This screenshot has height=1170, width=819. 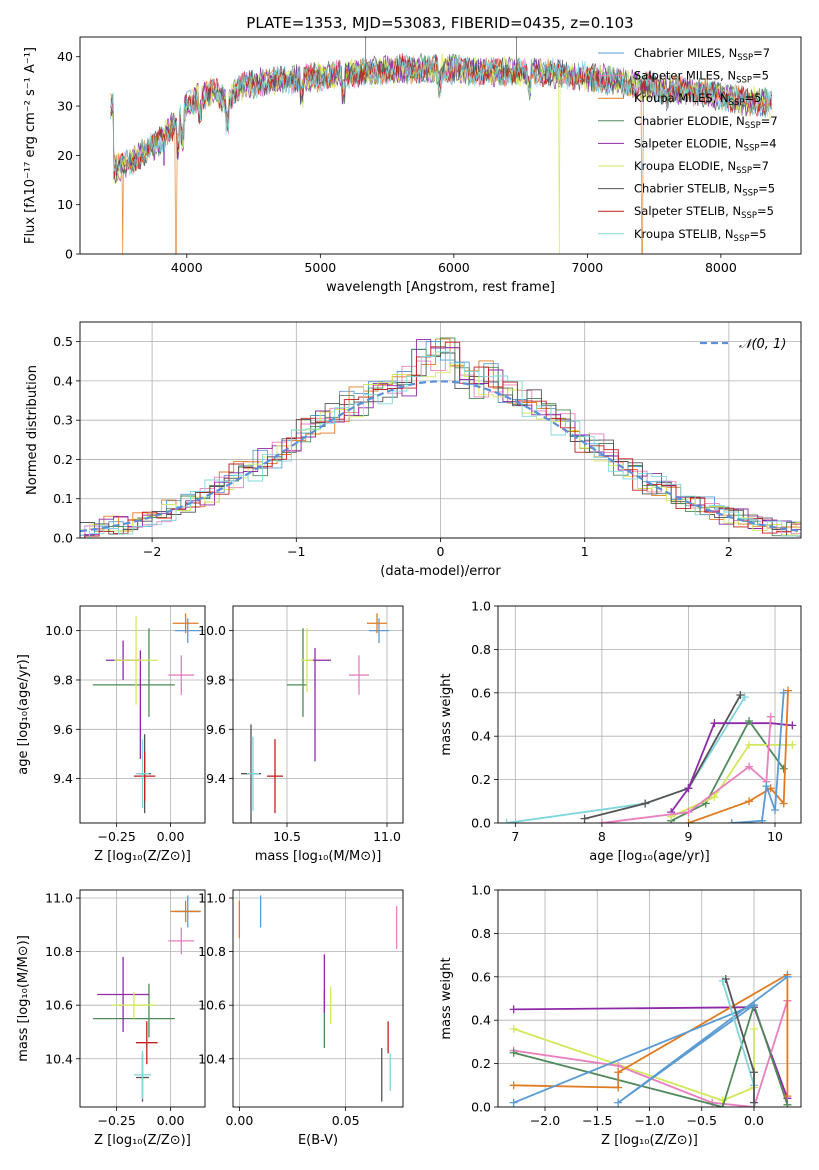 What do you see at coordinates (65, 204) in the screenshot?
I see `y-tick-label: 10` at bounding box center [65, 204].